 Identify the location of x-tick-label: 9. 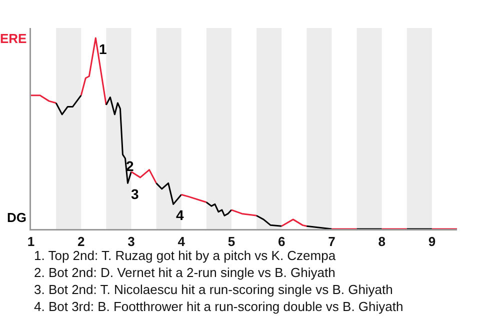
(432, 242).